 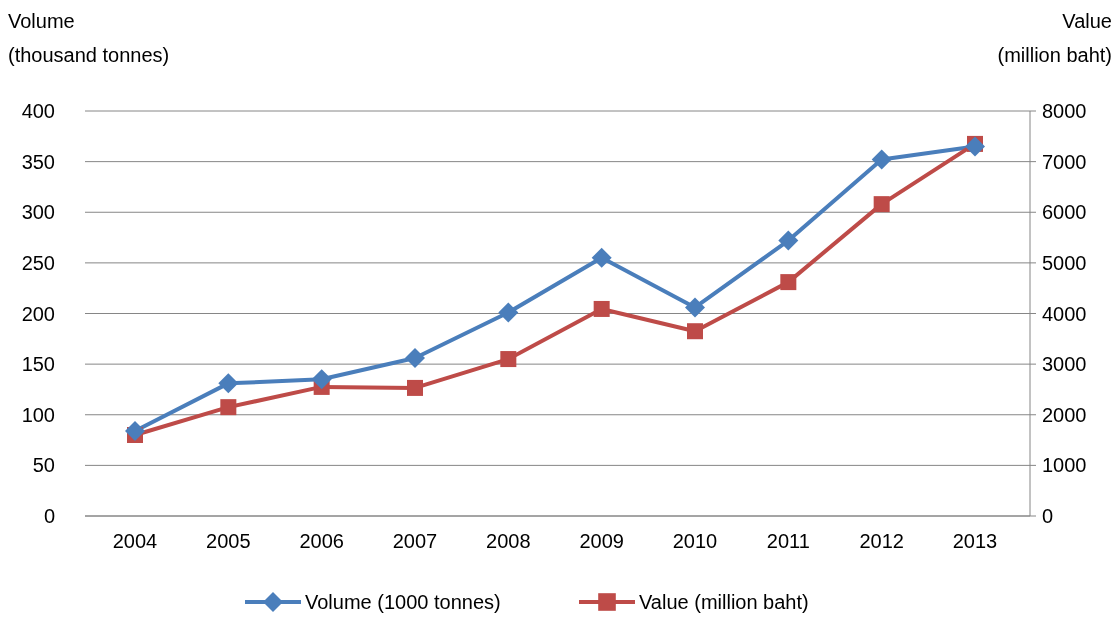 What do you see at coordinates (43, 465) in the screenshot?
I see `y-tick-label: 50` at bounding box center [43, 465].